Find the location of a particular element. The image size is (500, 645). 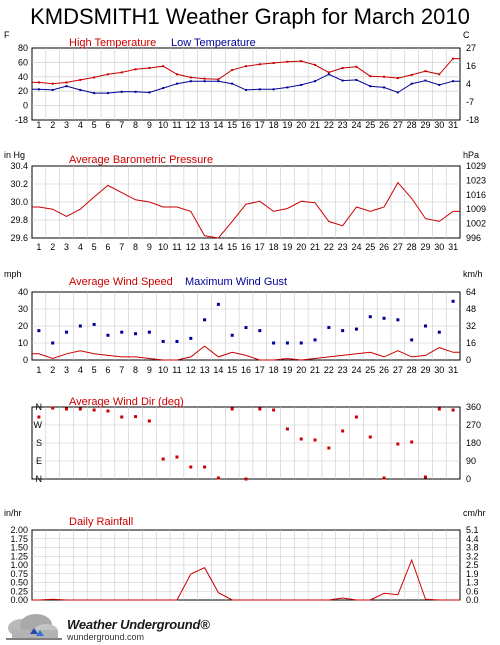

temperature-xtick: 6 is located at coordinates (107, 125).